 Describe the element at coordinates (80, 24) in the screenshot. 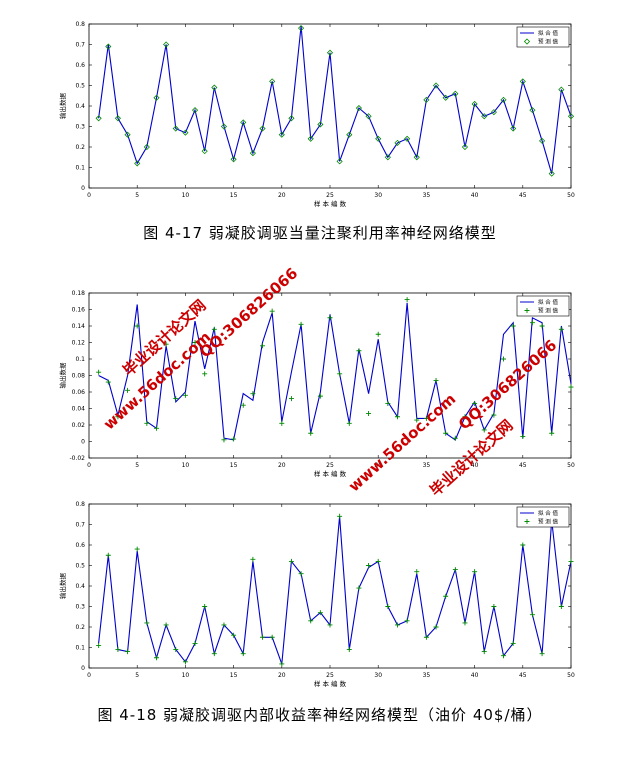

I see `y-tick-label: 0.8` at that location.